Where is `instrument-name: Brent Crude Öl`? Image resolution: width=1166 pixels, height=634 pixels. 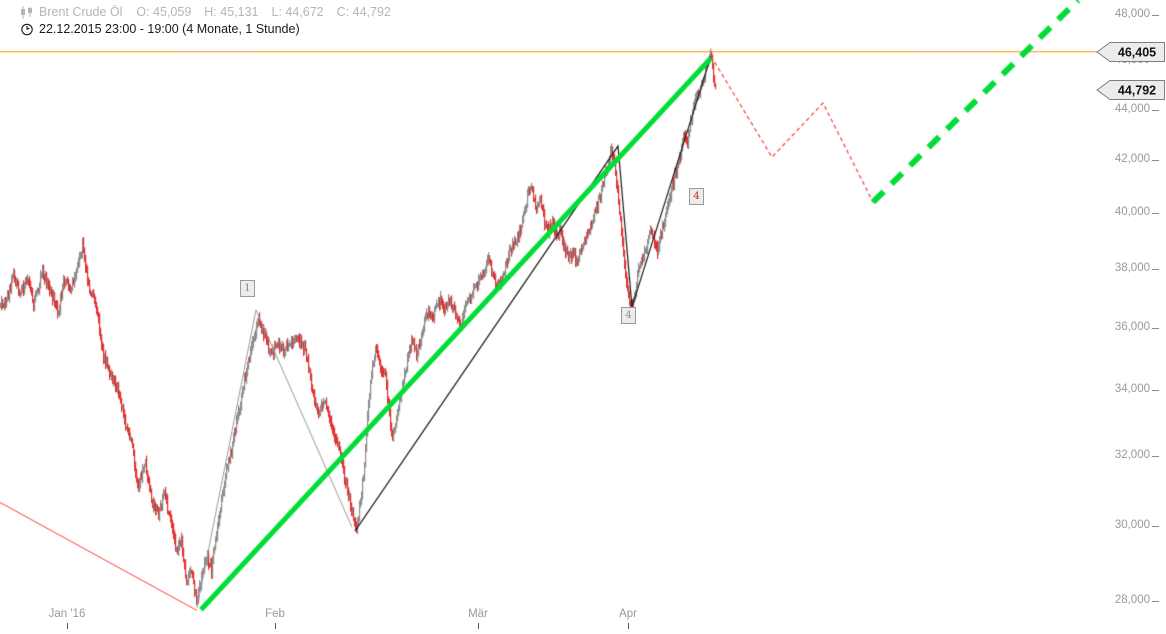
instrument-name: Brent Crude Öl is located at coordinates (81, 12).